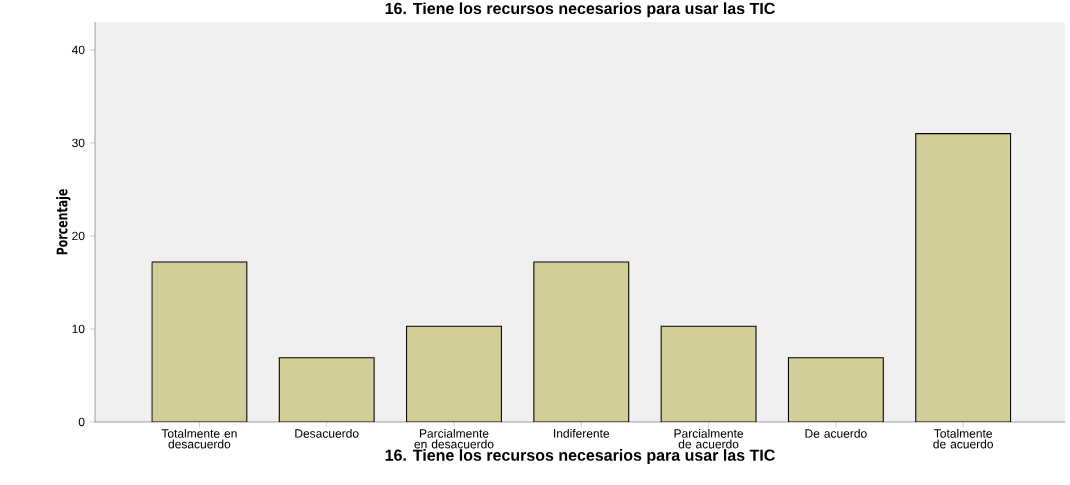 This screenshot has width=1070, height=485. Describe the element at coordinates (709, 438) in the screenshot. I see `x-tick-label: Parcialmente de acuerdo` at that location.